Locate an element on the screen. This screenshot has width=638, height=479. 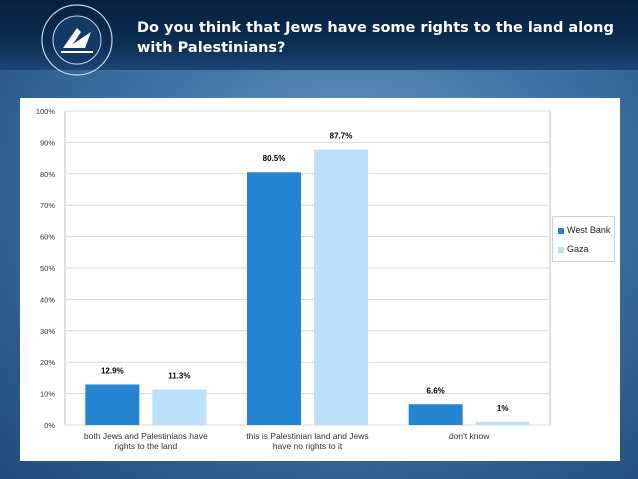
institute-seal-logo is located at coordinates (77, 40).